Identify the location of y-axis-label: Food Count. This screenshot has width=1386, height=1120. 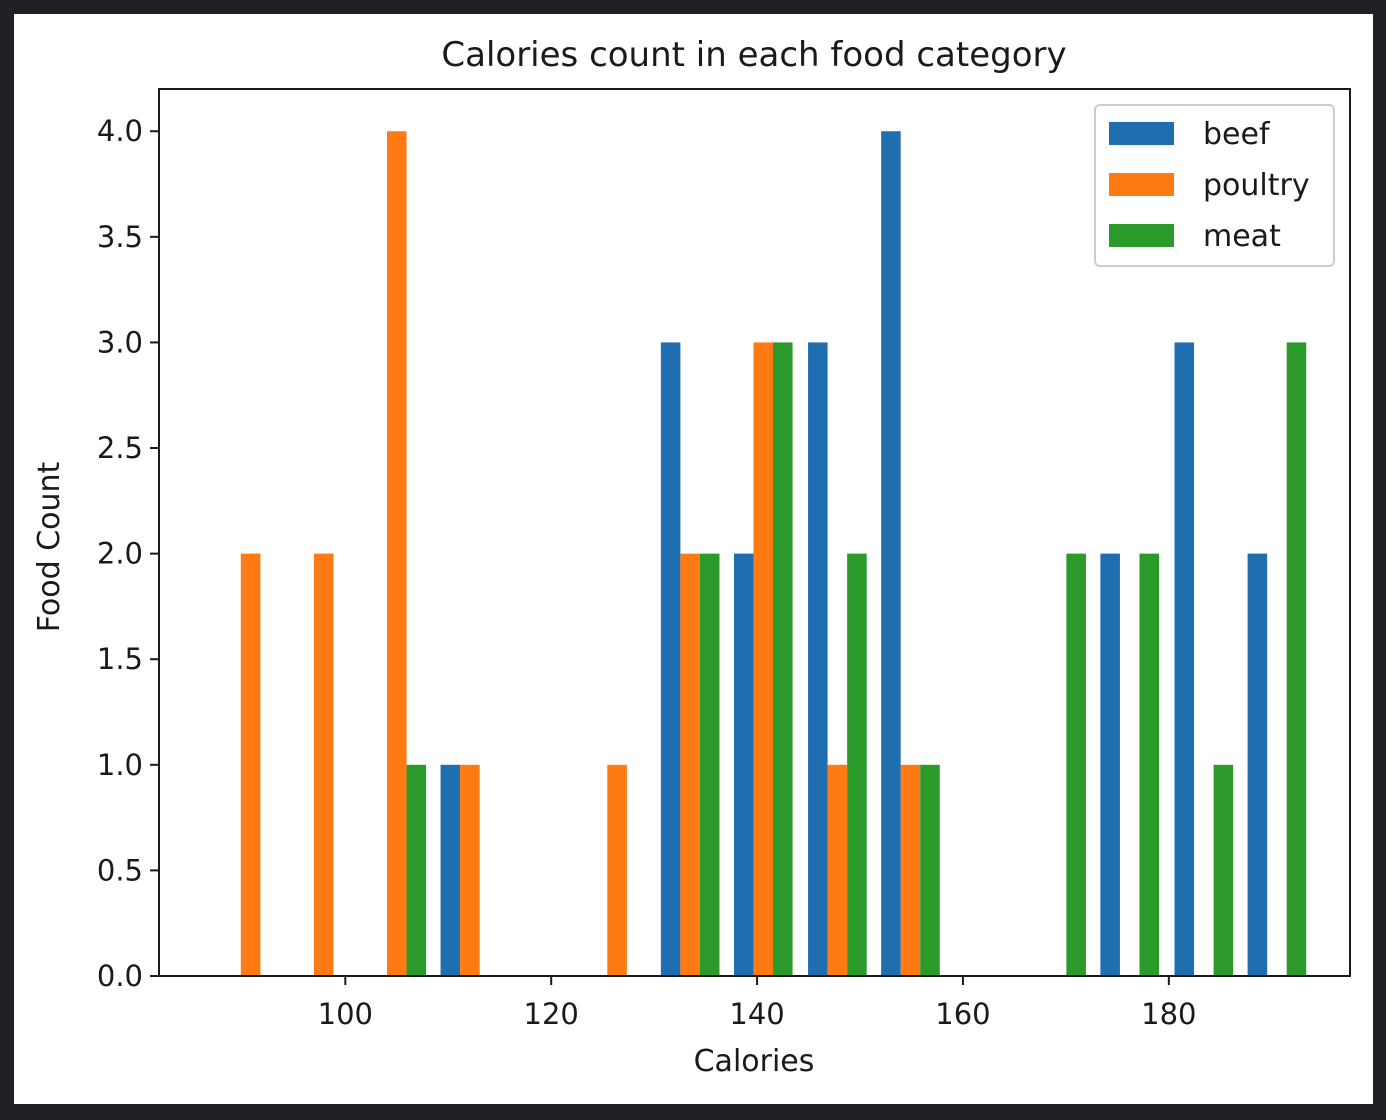
(49, 546).